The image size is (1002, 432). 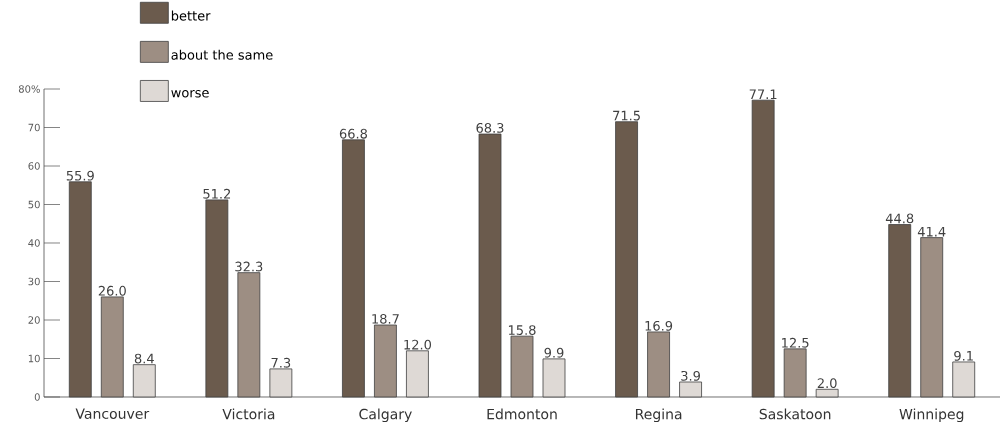 What do you see at coordinates (29, 89) in the screenshot?
I see `y-tick-label: 80%` at bounding box center [29, 89].